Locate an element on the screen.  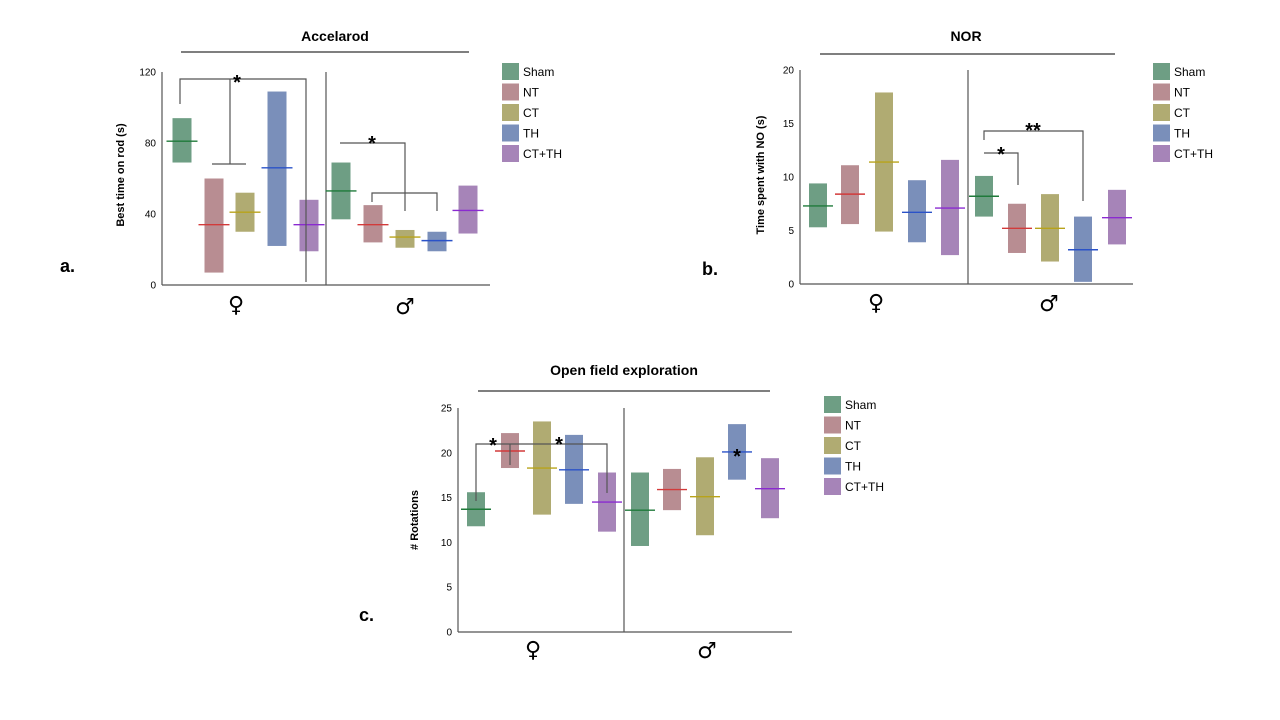
y-tick-label: 25 is located at coordinates (447, 409).